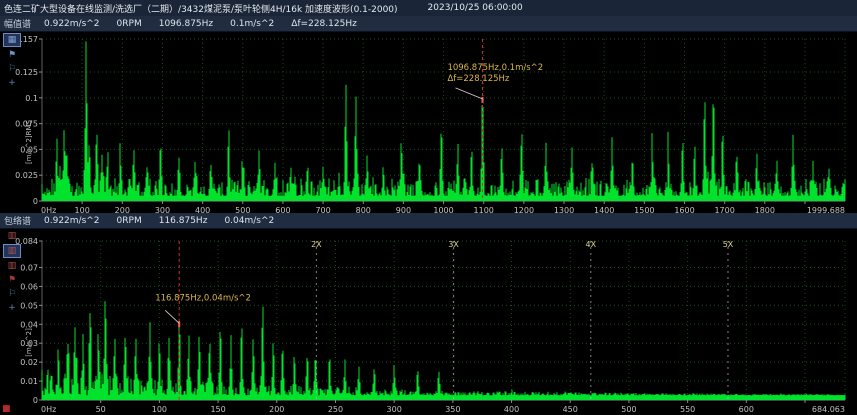 Image resolution: width=857 pixels, height=415 pixels. Describe the element at coordinates (26, 39) in the screenshot. I see `svg-text: 0.157` at that location.